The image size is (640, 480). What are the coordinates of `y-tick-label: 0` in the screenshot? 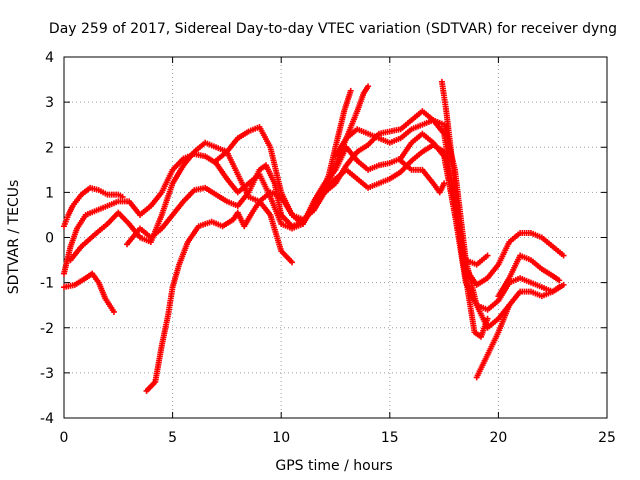 It's located at (49, 239).